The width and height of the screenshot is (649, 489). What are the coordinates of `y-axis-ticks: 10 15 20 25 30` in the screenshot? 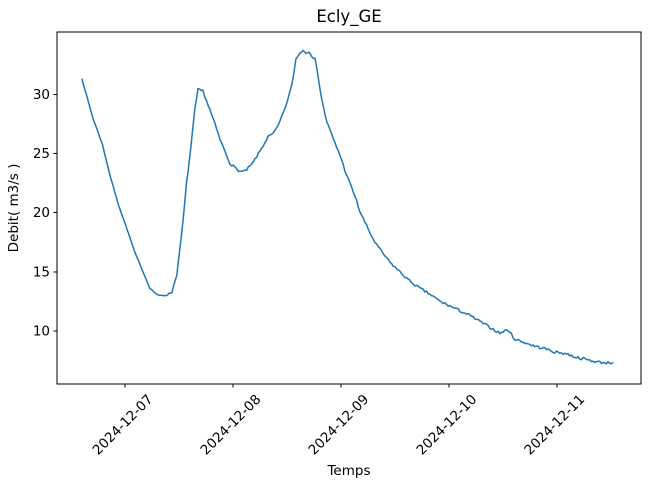 It's located at (45, 213).